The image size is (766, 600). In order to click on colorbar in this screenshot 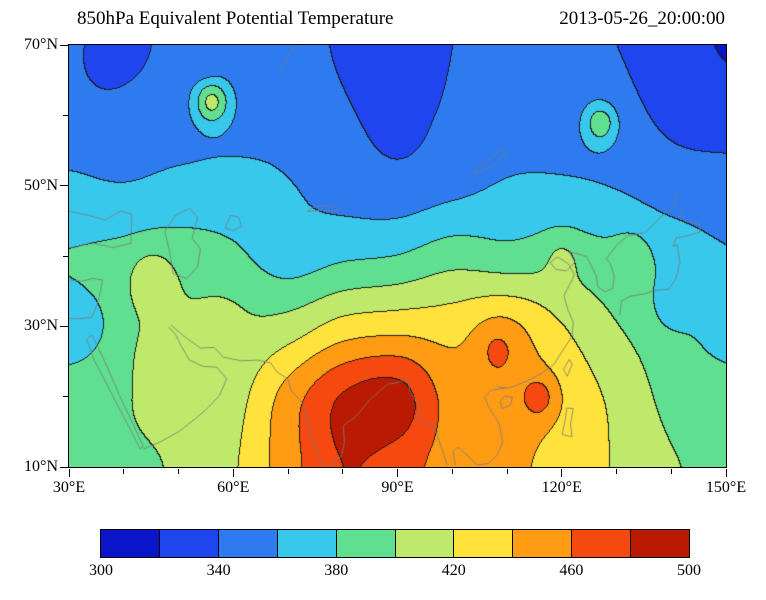, I will do `click(395, 543)`.